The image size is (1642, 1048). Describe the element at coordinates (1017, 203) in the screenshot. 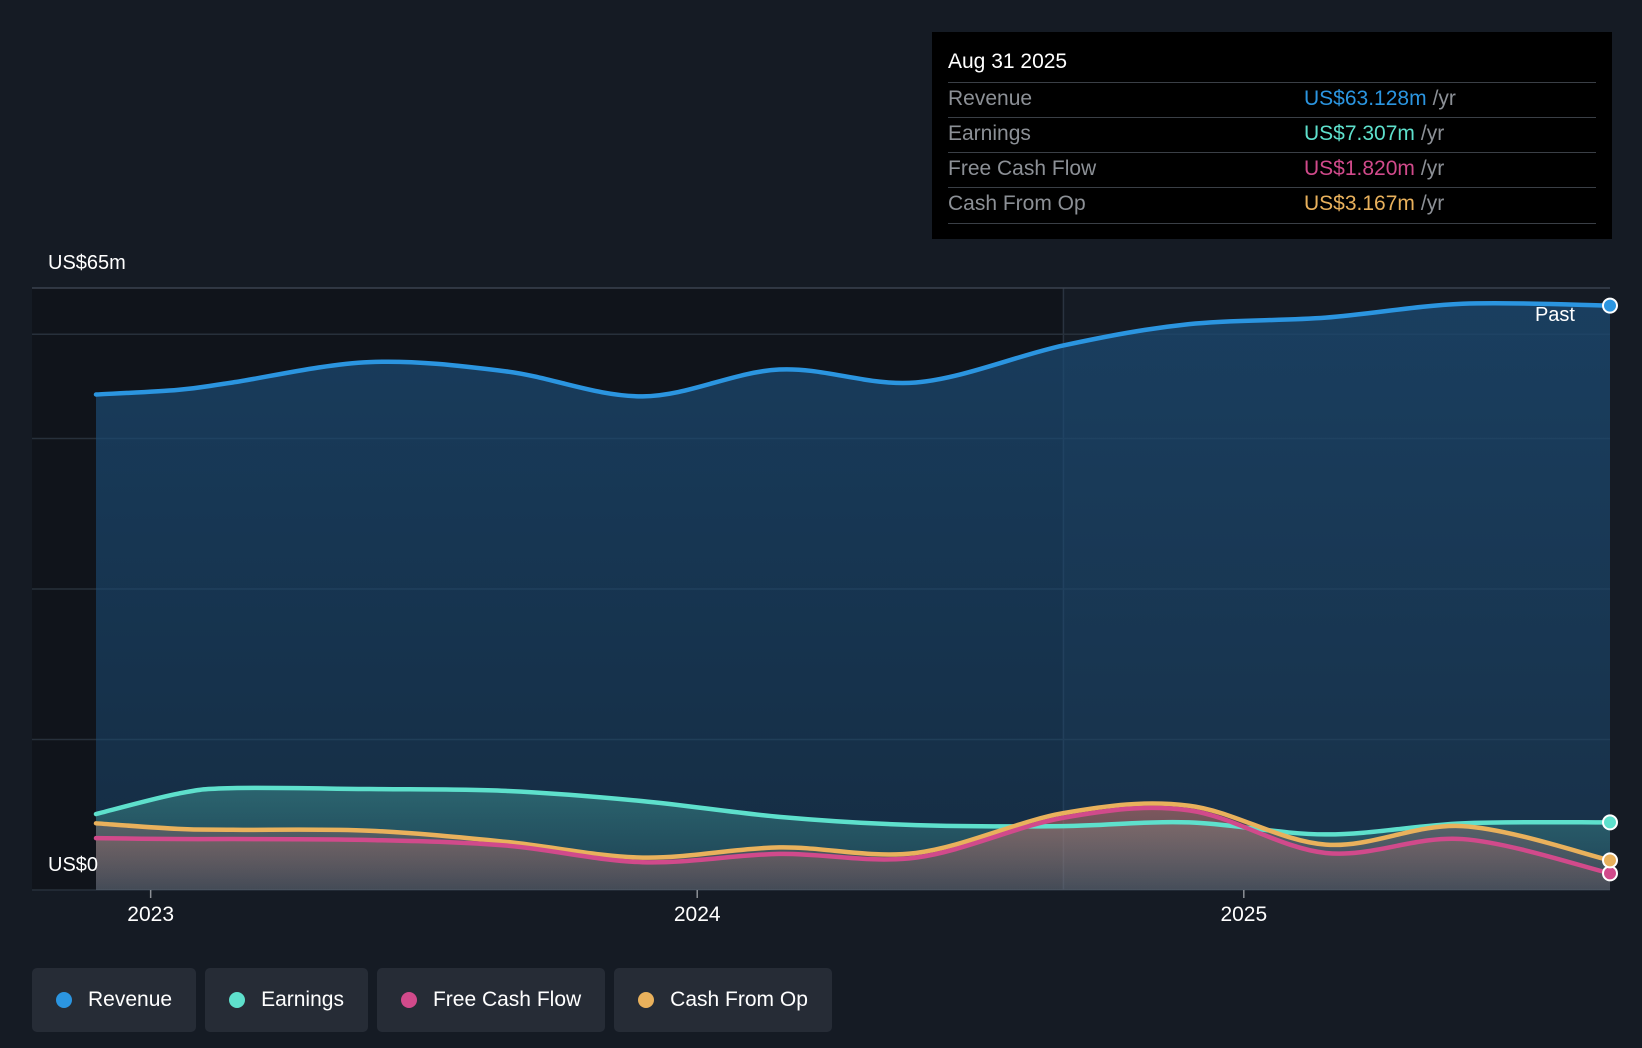

I see `tooltip-label: Cash From Op` at that location.